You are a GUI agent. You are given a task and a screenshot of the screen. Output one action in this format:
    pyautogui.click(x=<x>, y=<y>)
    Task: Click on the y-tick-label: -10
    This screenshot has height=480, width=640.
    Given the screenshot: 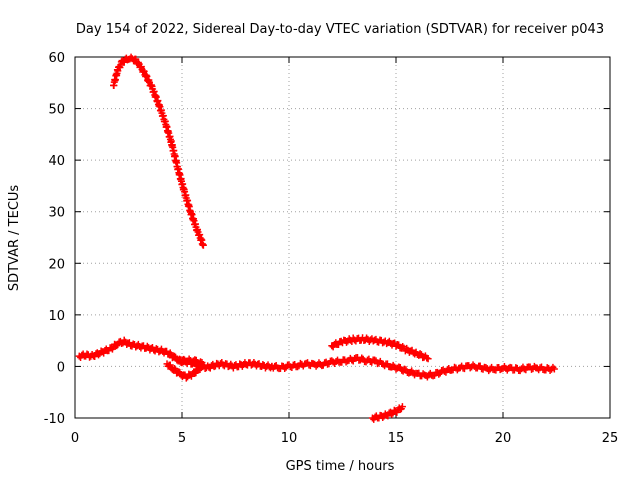 What is the action you would take?
    pyautogui.click(x=54, y=419)
    